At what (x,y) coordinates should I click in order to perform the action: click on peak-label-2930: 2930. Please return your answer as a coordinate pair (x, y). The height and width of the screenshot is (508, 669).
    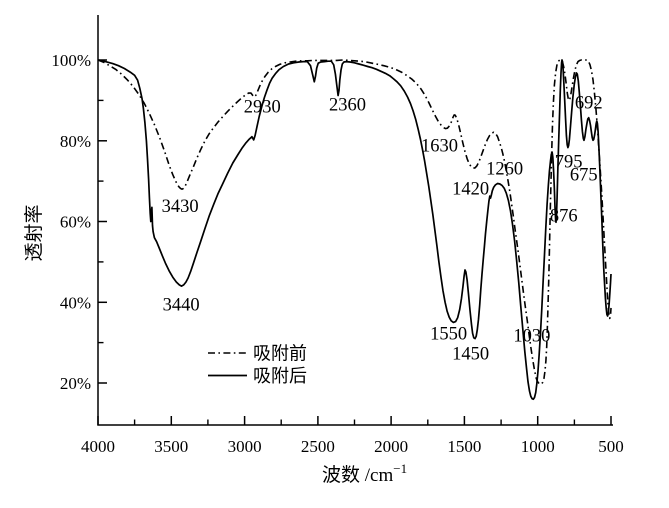
    Looking at the image, I should click on (262, 108).